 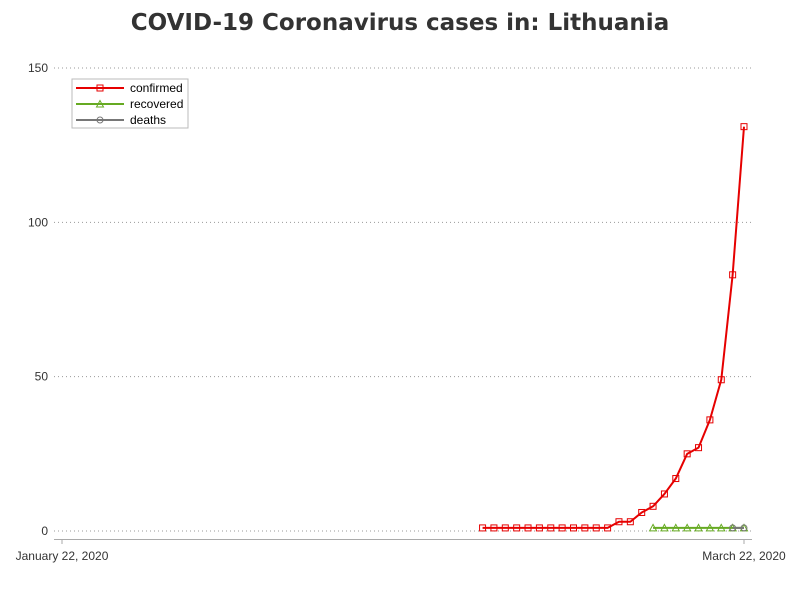 What do you see at coordinates (38, 68) in the screenshot?
I see `y-tick-label: 150` at bounding box center [38, 68].